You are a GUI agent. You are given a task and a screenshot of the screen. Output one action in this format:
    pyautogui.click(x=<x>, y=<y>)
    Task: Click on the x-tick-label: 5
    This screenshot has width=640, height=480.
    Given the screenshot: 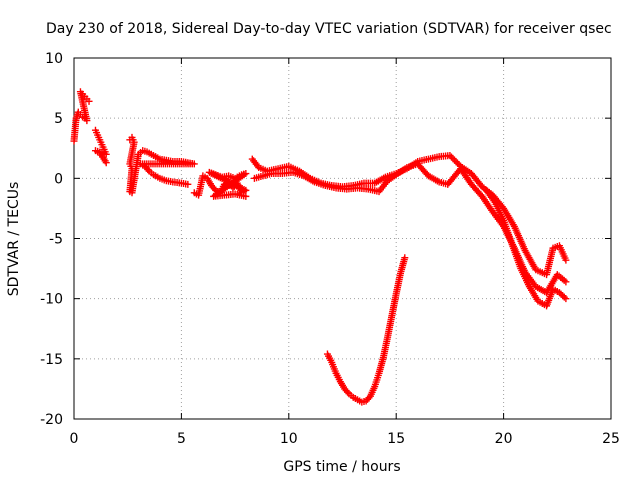 What is the action you would take?
    pyautogui.click(x=181, y=439)
    